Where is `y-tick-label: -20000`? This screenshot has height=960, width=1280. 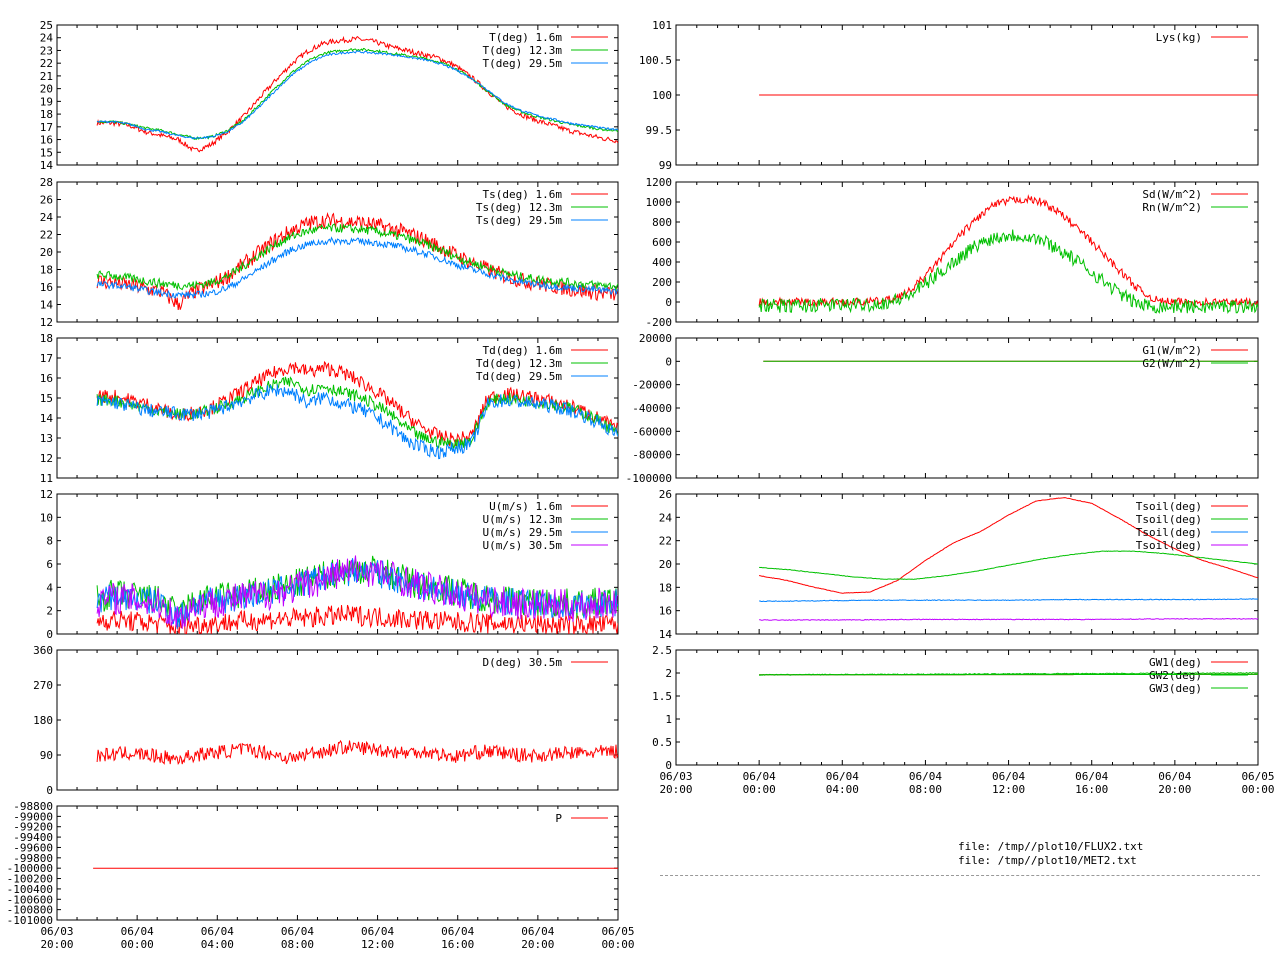
y-tick-label: -20000 is located at coordinates (652, 385).